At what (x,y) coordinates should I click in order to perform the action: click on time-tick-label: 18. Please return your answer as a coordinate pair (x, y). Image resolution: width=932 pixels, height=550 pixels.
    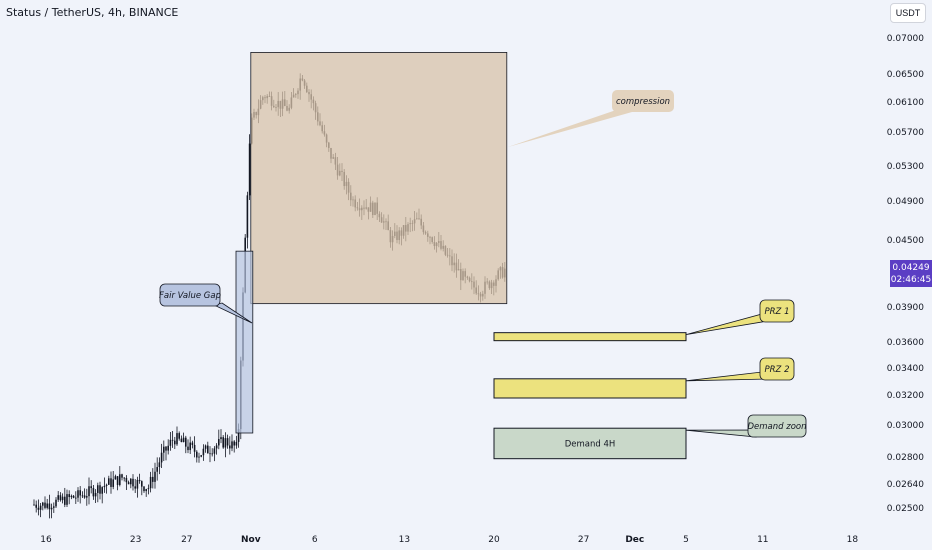
    Looking at the image, I should click on (853, 540).